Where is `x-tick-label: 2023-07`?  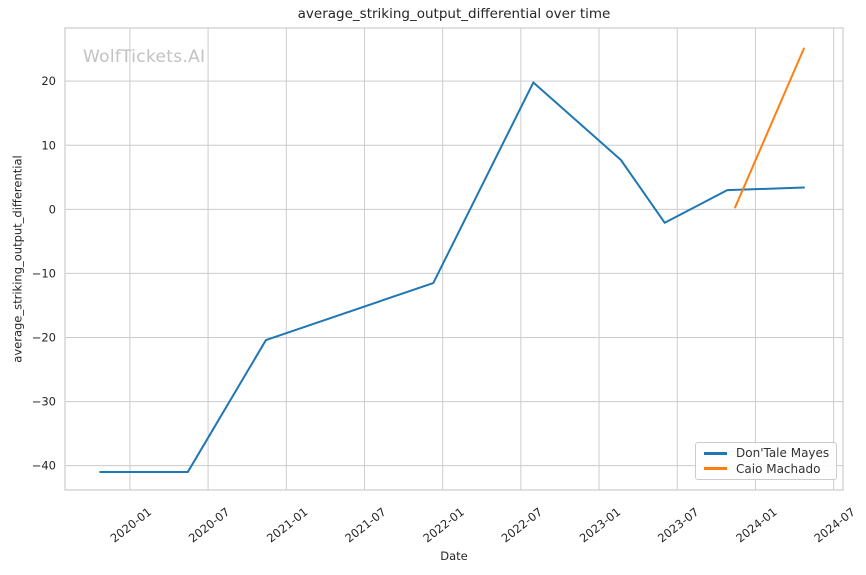 x-tick-label: 2023-07 is located at coordinates (678, 525).